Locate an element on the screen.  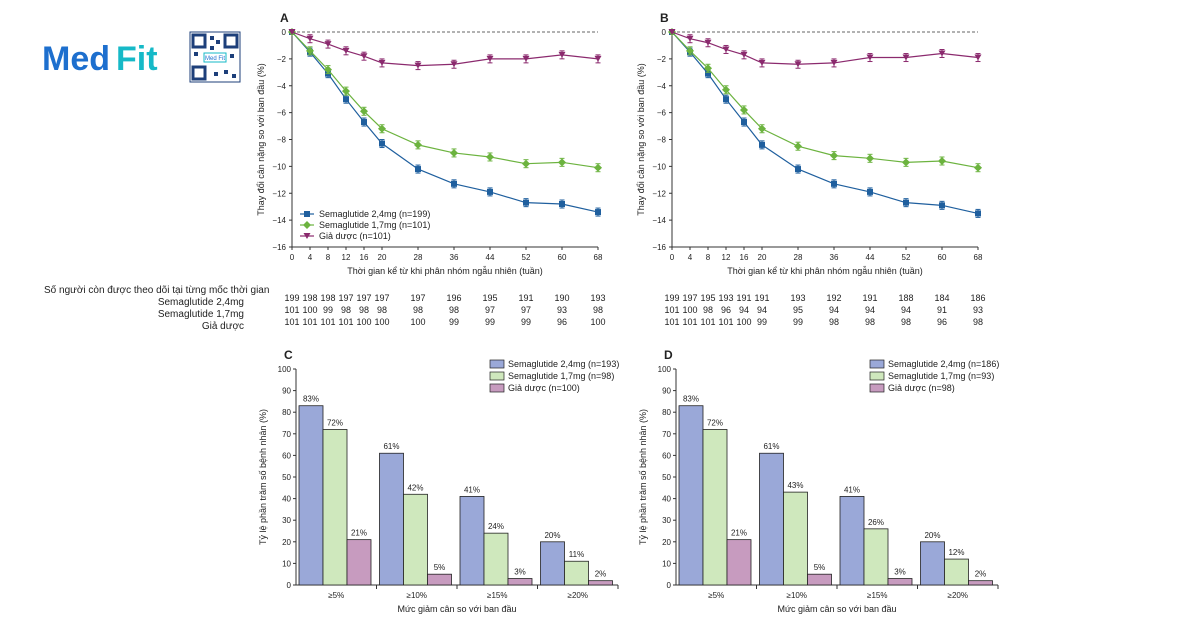
followup-row-label-placebo: Giả dược is located at coordinates (222, 326).